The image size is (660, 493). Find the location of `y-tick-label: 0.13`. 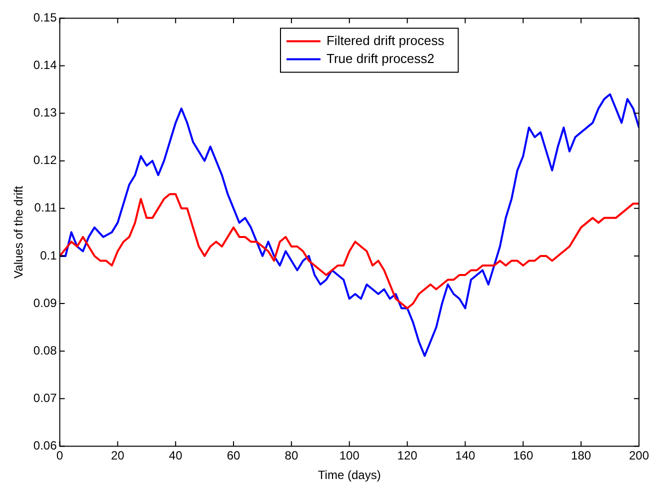

y-tick-label: 0.13 is located at coordinates (45, 113).